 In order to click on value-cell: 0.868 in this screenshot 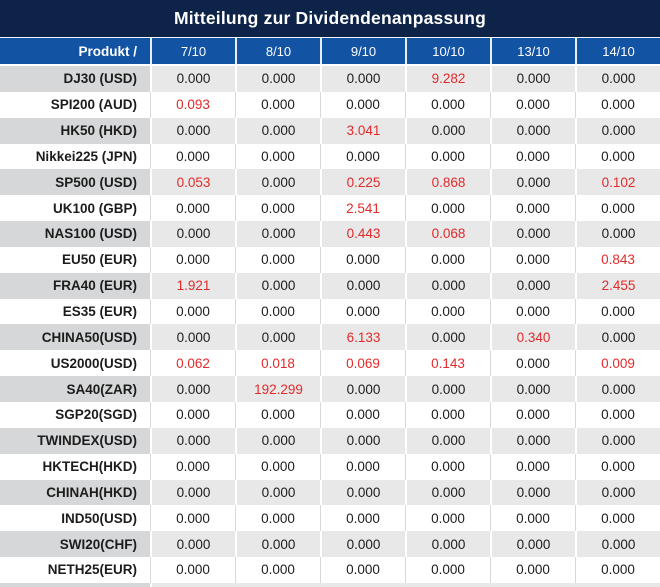, I will do `click(447, 182)`.